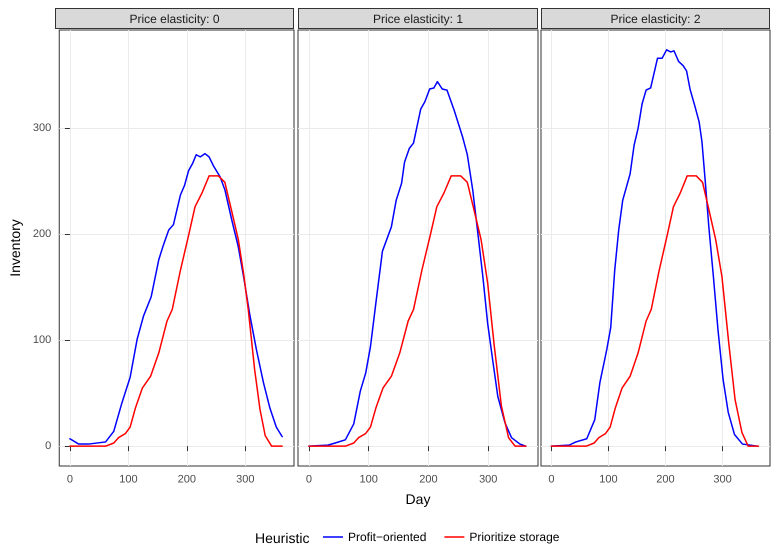  Describe the element at coordinates (174, 18) in the screenshot. I see `chart-title: Price elasticity: 0` at that location.